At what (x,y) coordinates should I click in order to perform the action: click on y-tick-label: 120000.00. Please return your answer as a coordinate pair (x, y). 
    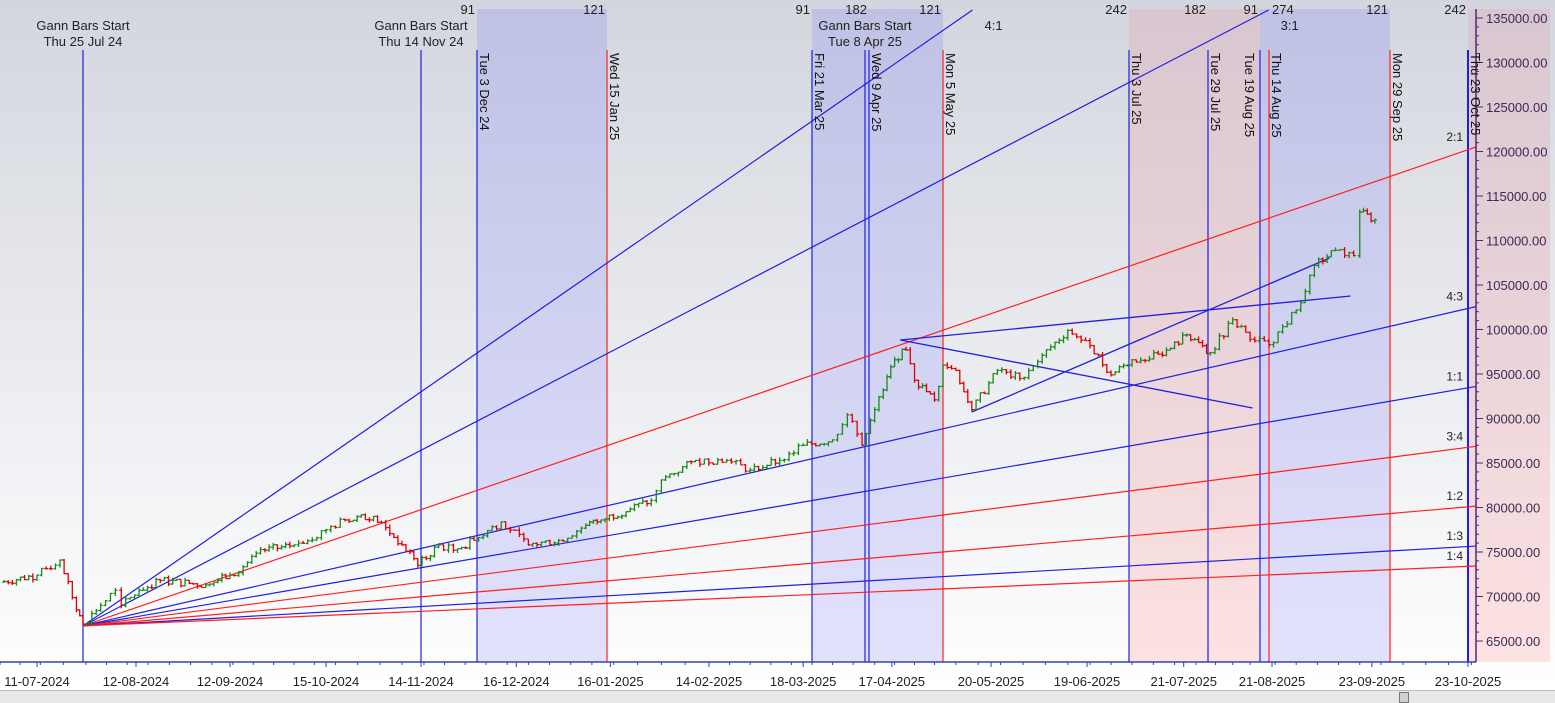
    Looking at the image, I should click on (1516, 152).